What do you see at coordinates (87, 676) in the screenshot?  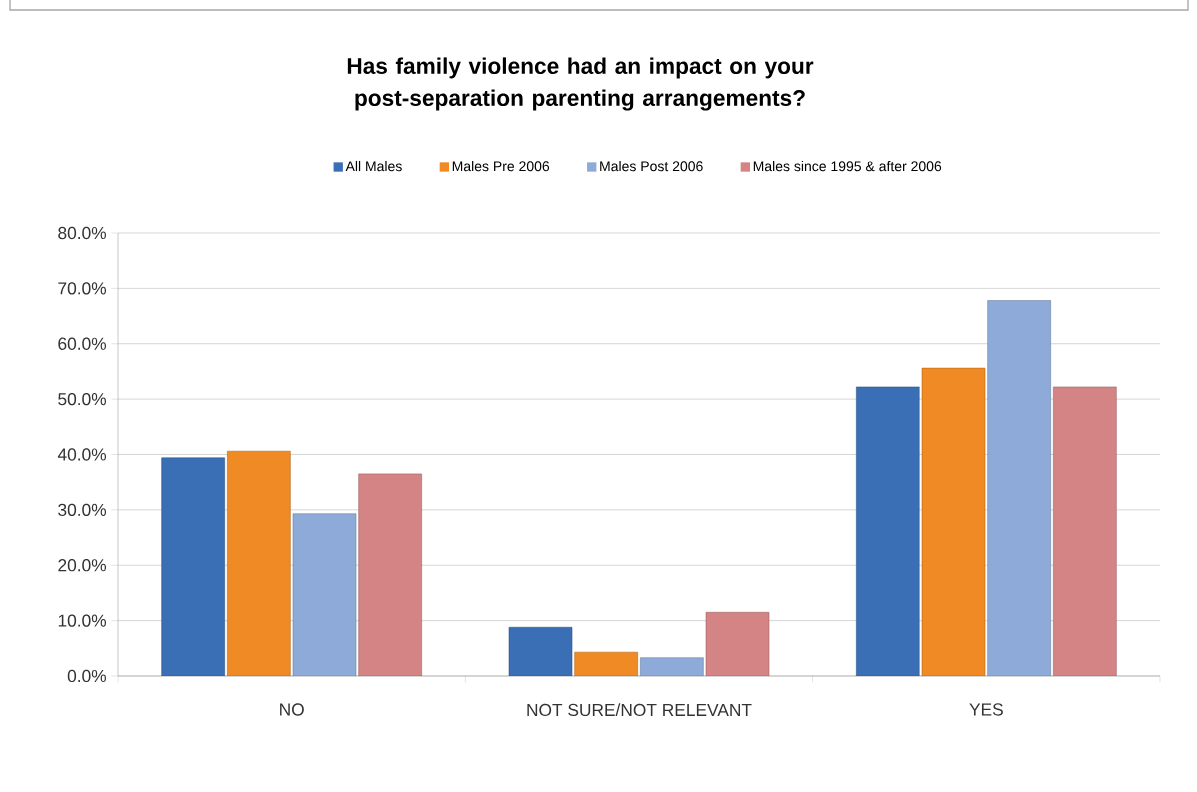 I see `y-tick-label: 0.0%` at bounding box center [87, 676].